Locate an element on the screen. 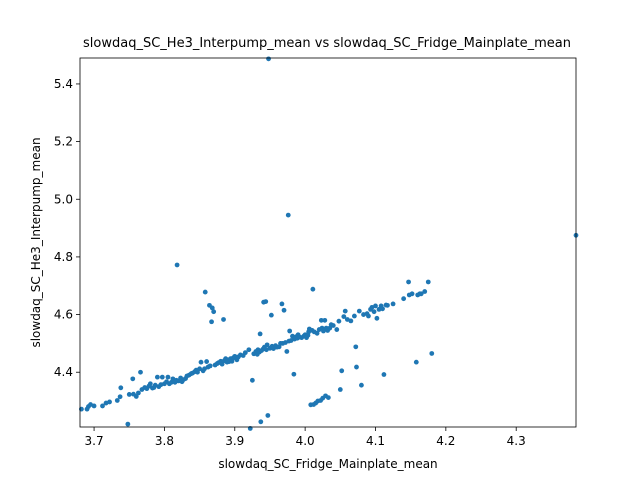 The image size is (640, 480). y-tick-label: 4.4 is located at coordinates (63, 372).